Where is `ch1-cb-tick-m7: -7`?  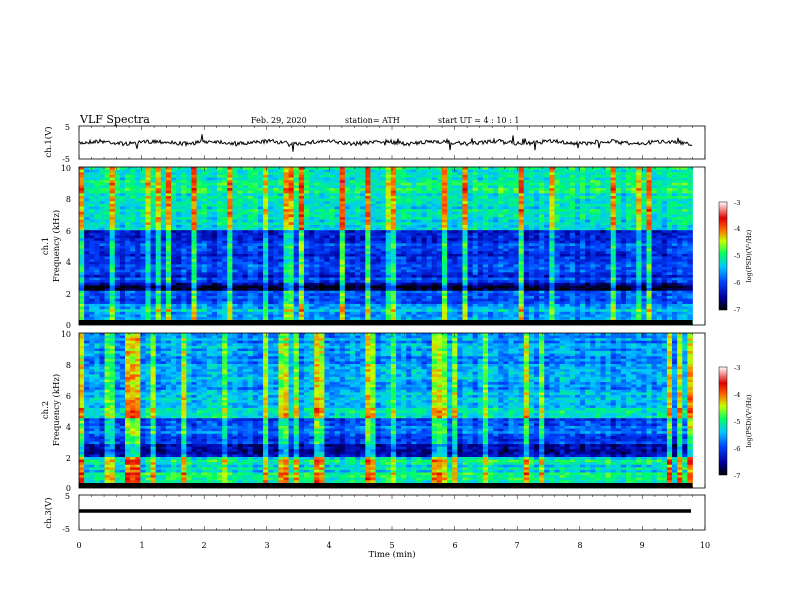 ch1-cb-tick-m7: -7 is located at coordinates (737, 310).